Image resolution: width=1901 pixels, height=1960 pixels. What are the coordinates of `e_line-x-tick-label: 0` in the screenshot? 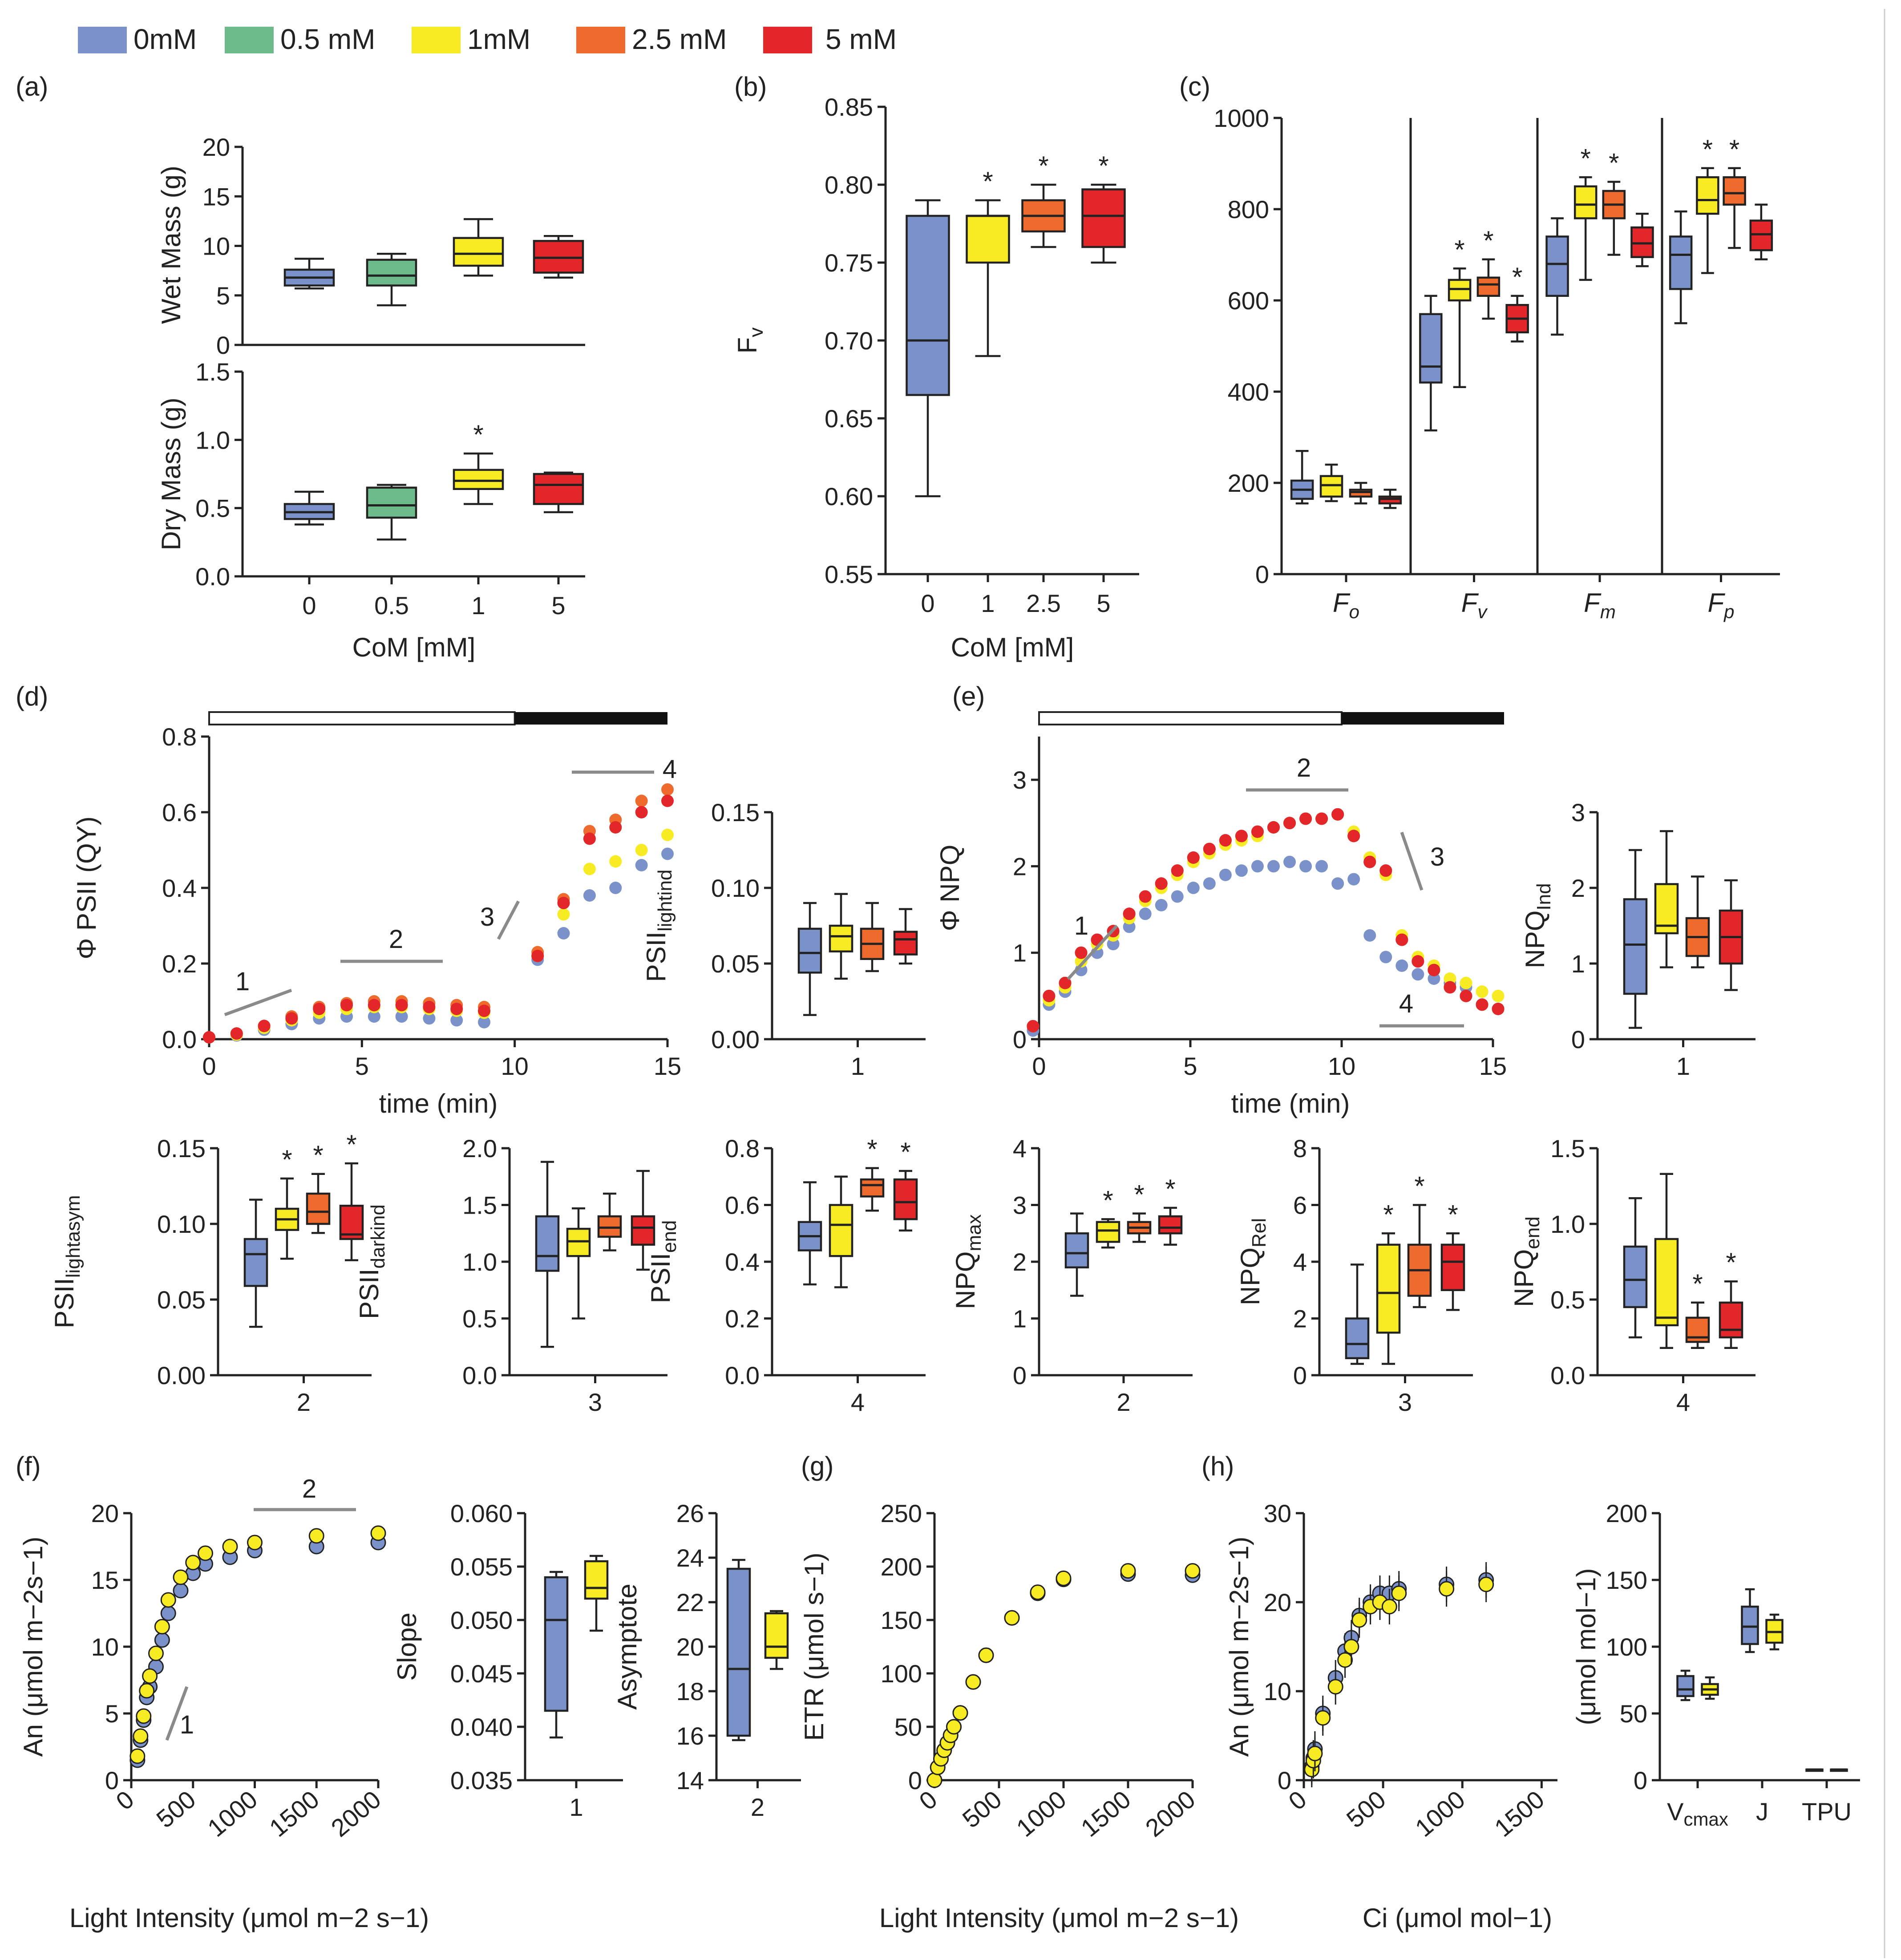 It's located at (1039, 1066).